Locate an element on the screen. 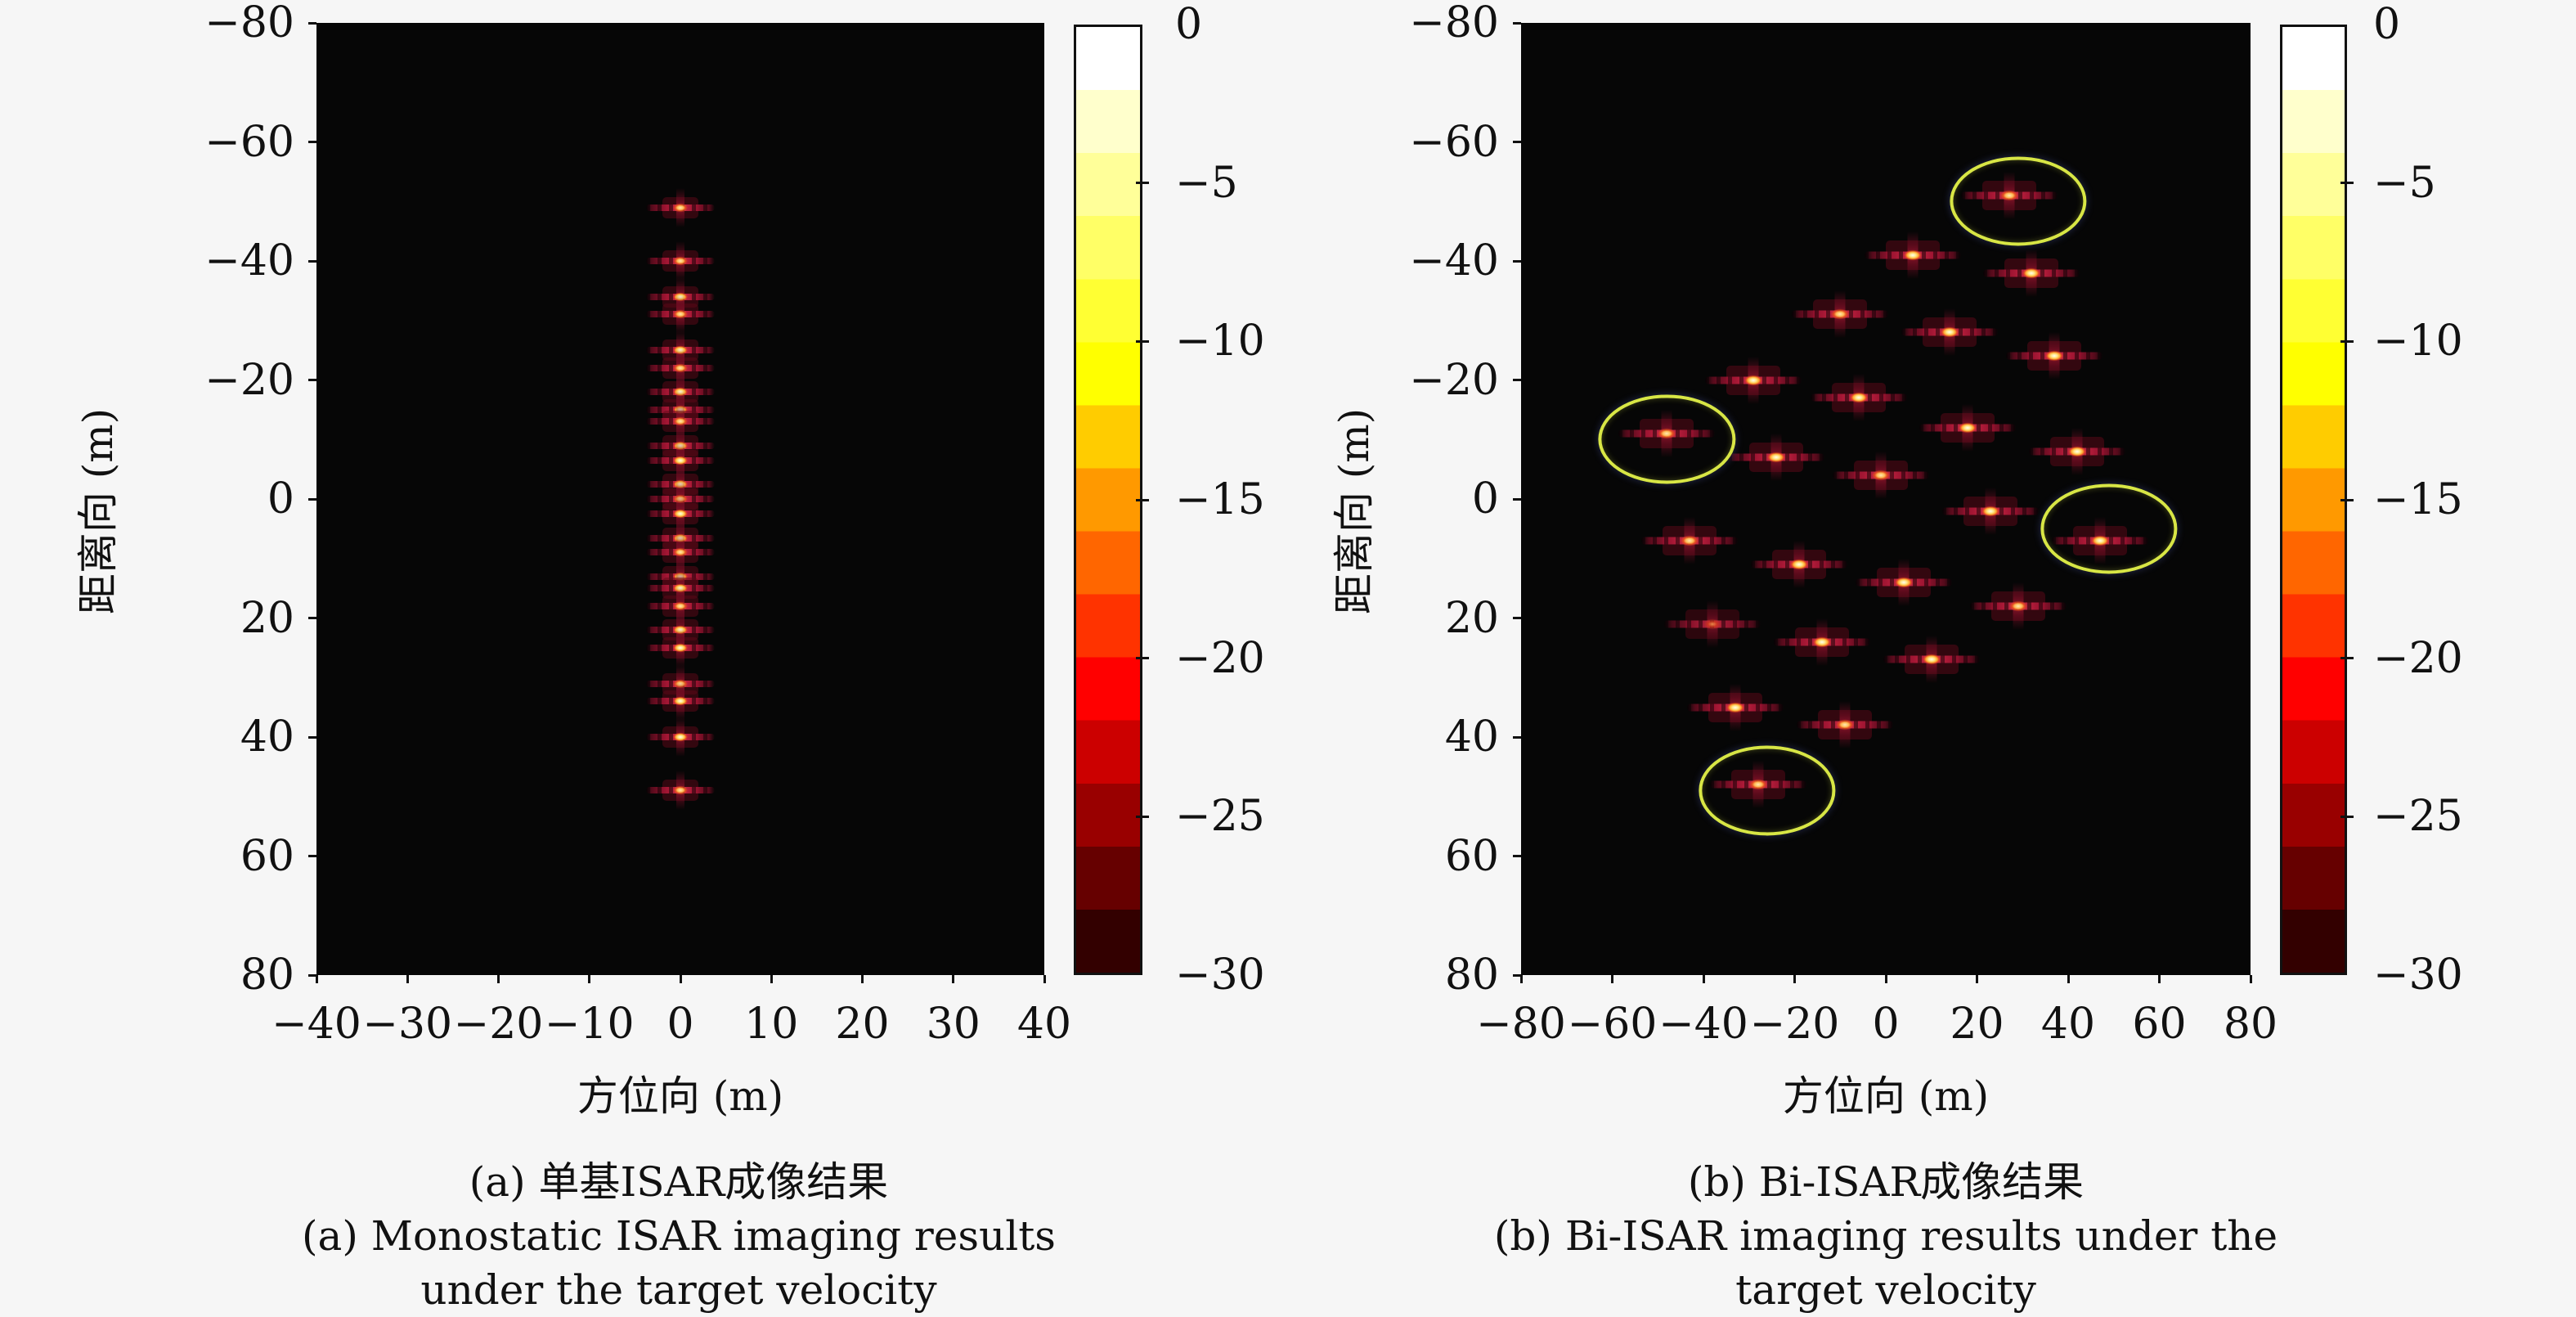 The height and width of the screenshot is (1317, 2576). x-axis-label-bisar: 方位向 (m) is located at coordinates (1886, 1096).